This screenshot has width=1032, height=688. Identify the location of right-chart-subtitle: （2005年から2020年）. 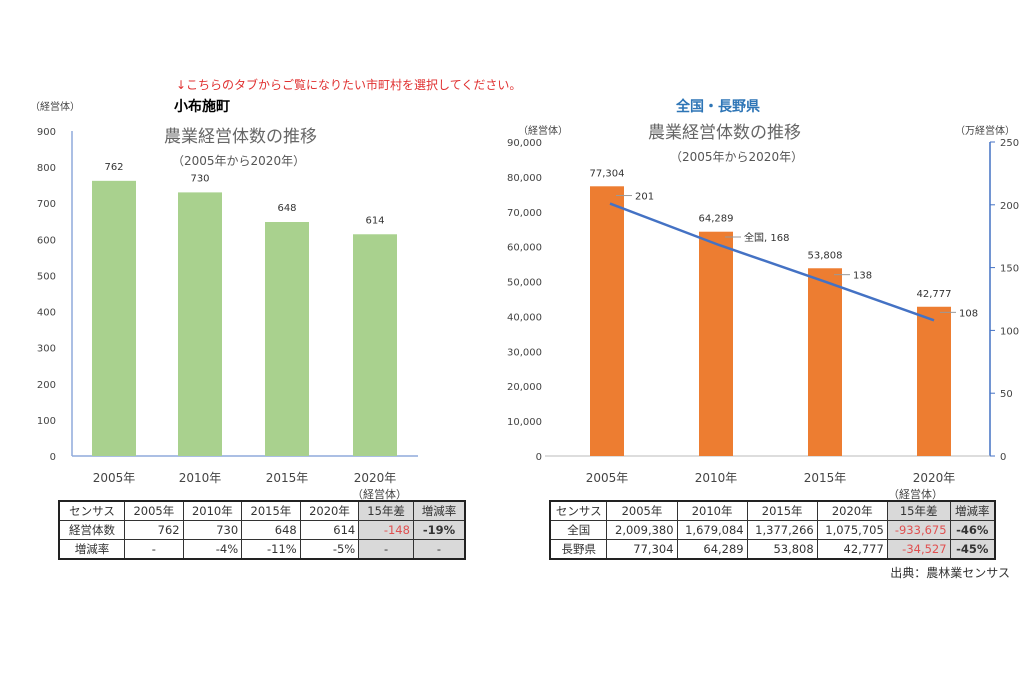
(737, 157).